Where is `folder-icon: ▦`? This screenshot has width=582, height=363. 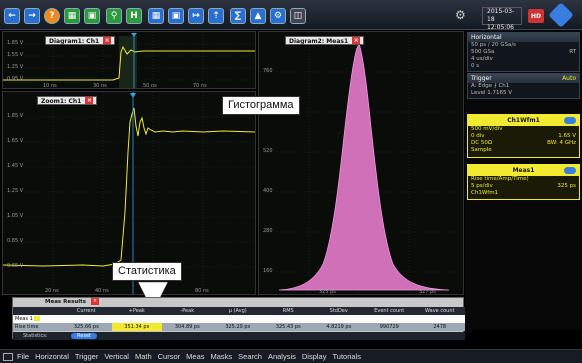
folder-icon: ▦ is located at coordinates (72, 16).